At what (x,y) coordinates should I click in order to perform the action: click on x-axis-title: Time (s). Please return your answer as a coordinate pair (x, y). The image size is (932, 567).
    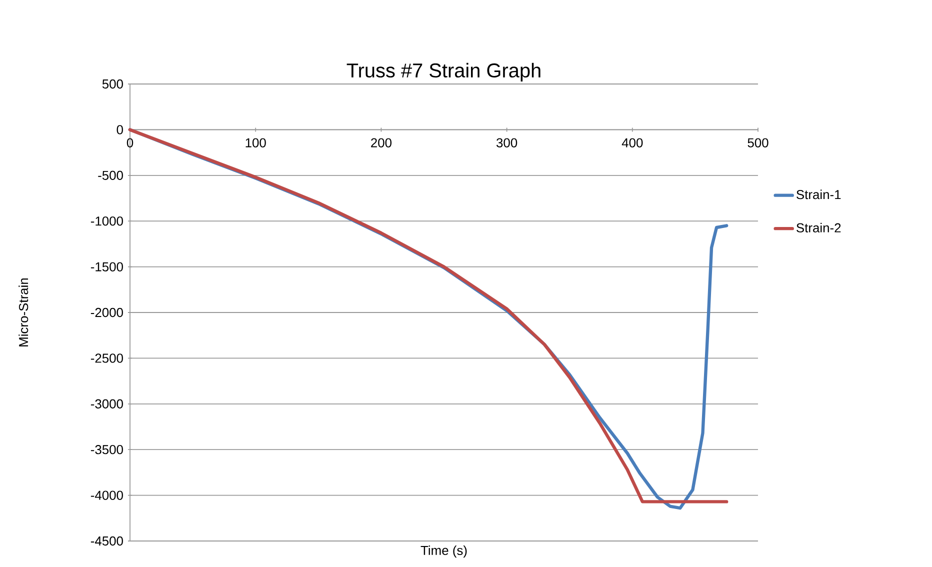
    Looking at the image, I should click on (443, 552).